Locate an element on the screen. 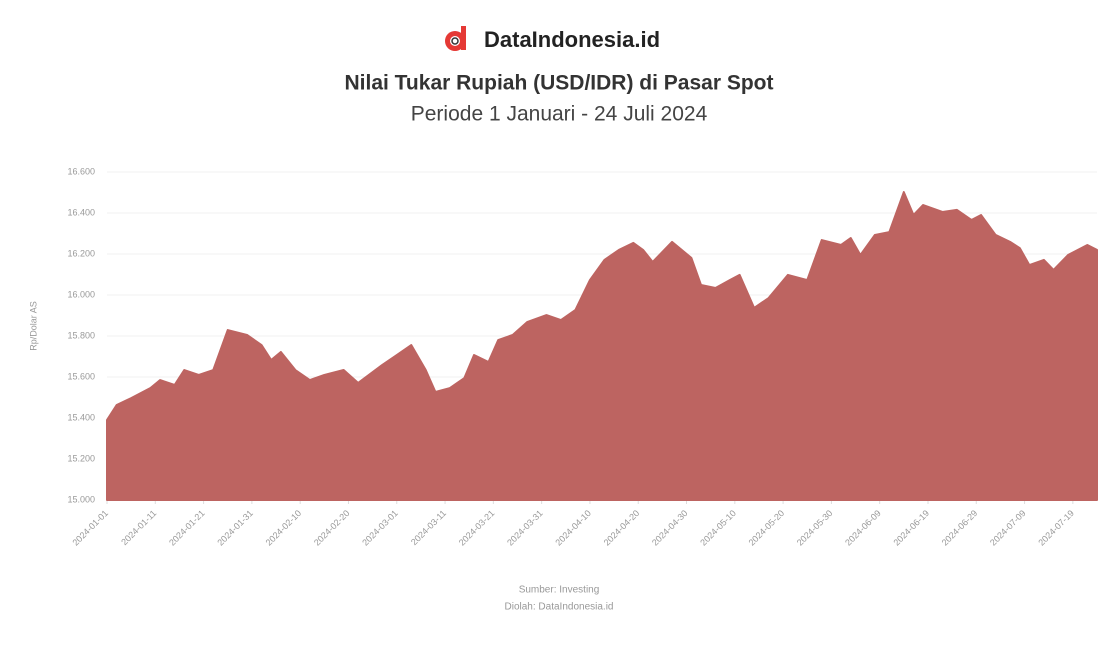 Image resolution: width=1118 pixels, height=650 pixels. x-tick-label: 2024-01-31 is located at coordinates (235, 528).